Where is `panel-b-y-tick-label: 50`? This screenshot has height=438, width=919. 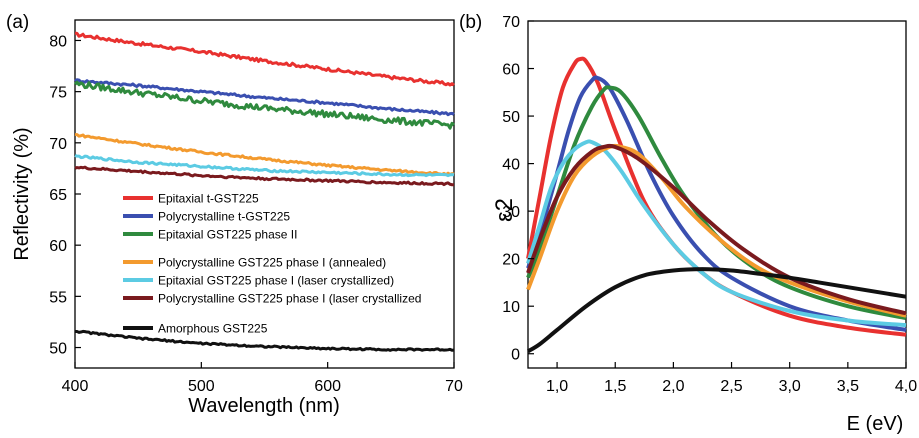
panel-b-y-tick-label: 50 is located at coordinates (511, 117).